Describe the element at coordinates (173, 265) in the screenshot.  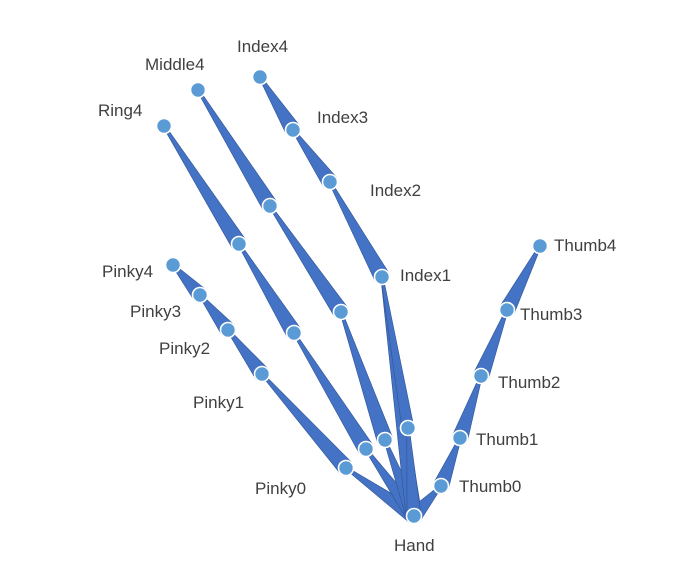
I see `joint-pinky4` at that location.